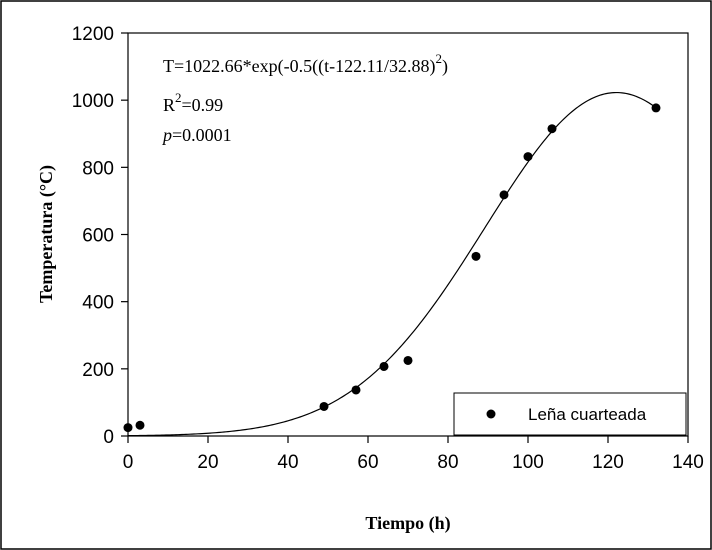  Describe the element at coordinates (491, 414) in the screenshot. I see `legend-marker` at that location.